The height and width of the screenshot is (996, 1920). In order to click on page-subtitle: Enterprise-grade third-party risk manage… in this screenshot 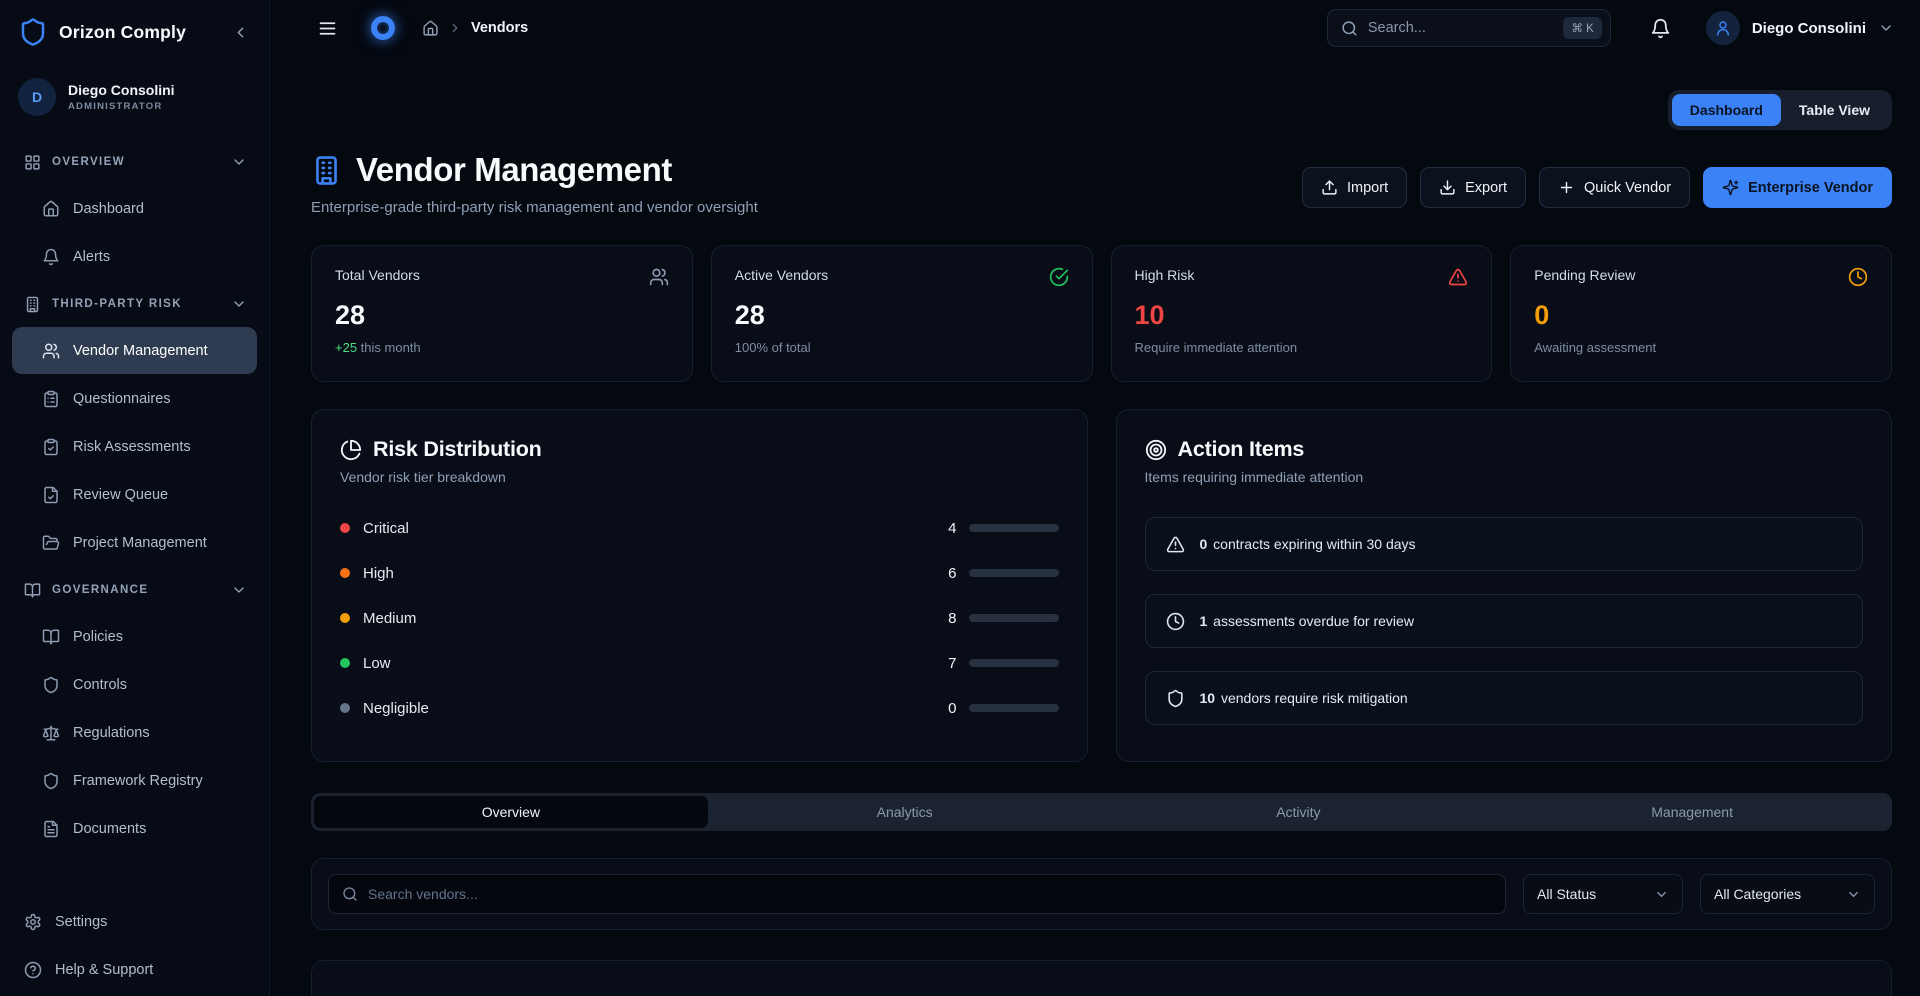, I will do `click(534, 207)`.